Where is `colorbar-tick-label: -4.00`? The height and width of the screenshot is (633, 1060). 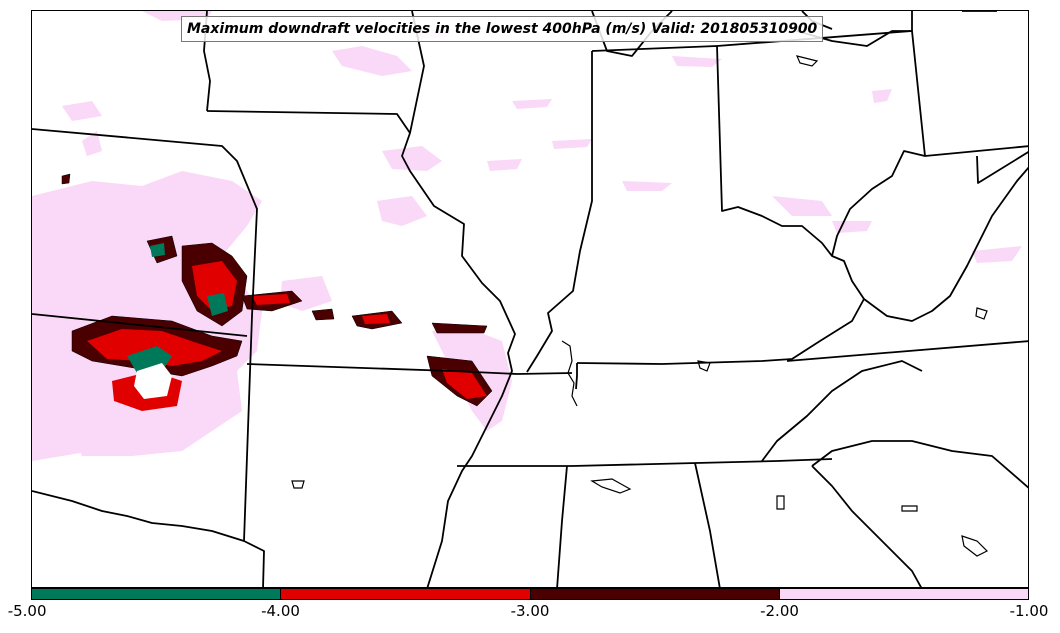
colorbar-tick-label: -4.00 is located at coordinates (280, 611).